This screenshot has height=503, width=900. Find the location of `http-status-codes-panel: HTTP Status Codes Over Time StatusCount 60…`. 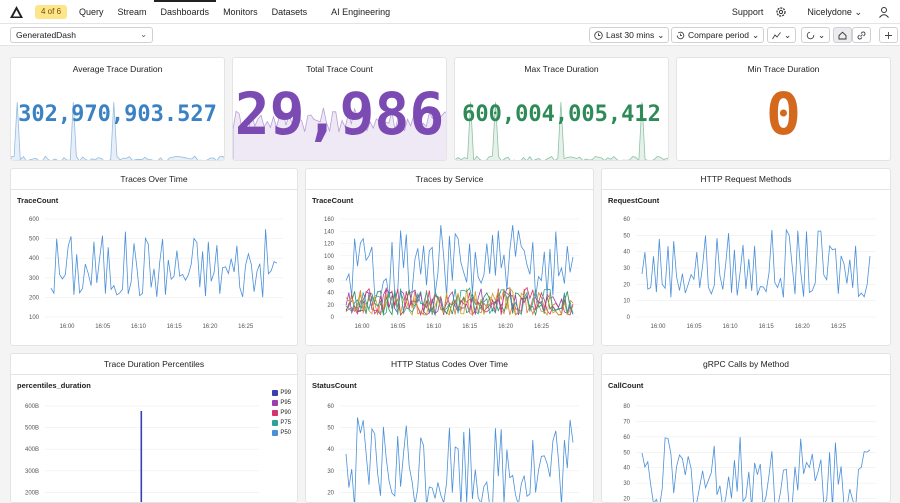

http-status-codes-panel: HTTP Status Codes Over Time StatusCount 60… is located at coordinates (449, 428).